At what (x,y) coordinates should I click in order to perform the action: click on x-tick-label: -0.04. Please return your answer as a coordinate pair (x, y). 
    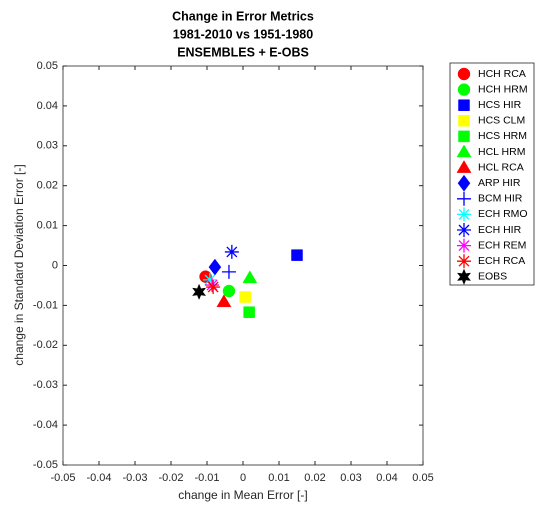
    Looking at the image, I should click on (98, 478).